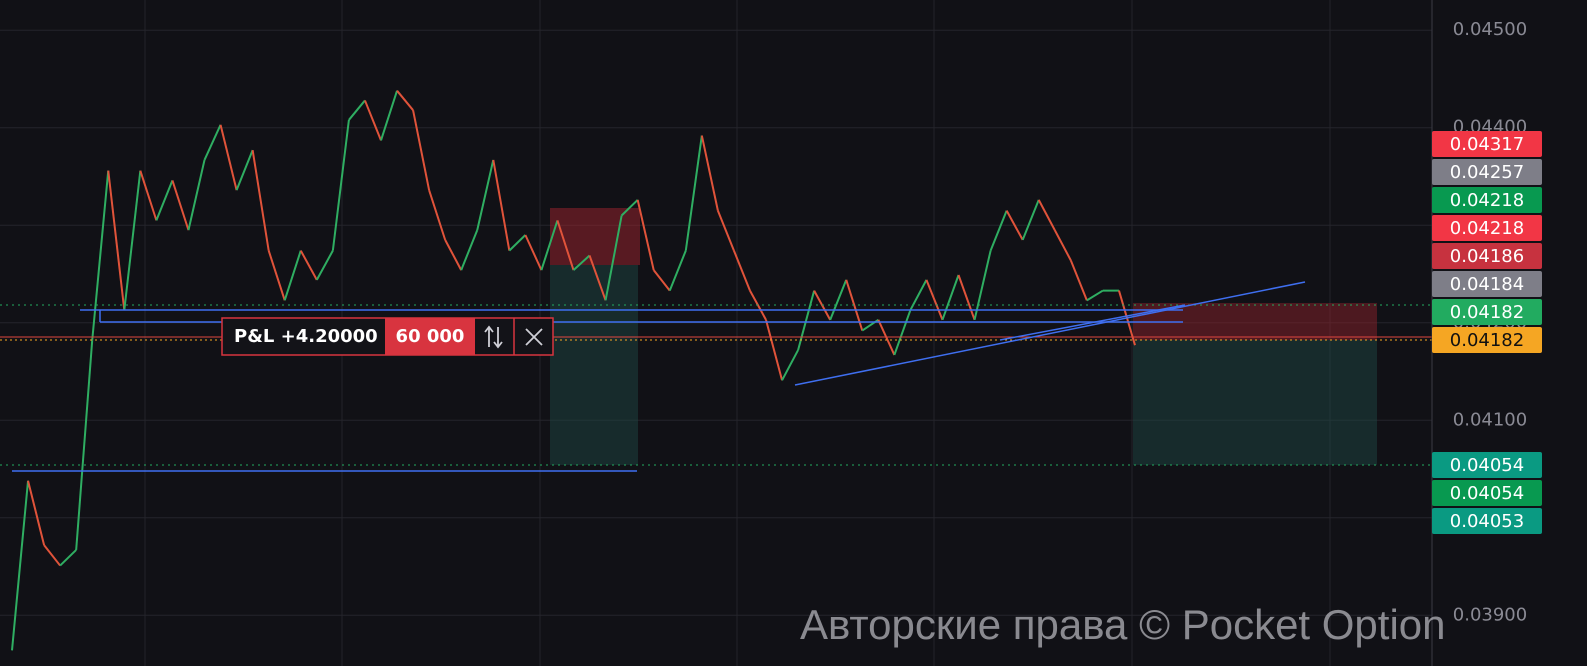  I want to click on y-tick-label: 0.04500, so click(1490, 29).